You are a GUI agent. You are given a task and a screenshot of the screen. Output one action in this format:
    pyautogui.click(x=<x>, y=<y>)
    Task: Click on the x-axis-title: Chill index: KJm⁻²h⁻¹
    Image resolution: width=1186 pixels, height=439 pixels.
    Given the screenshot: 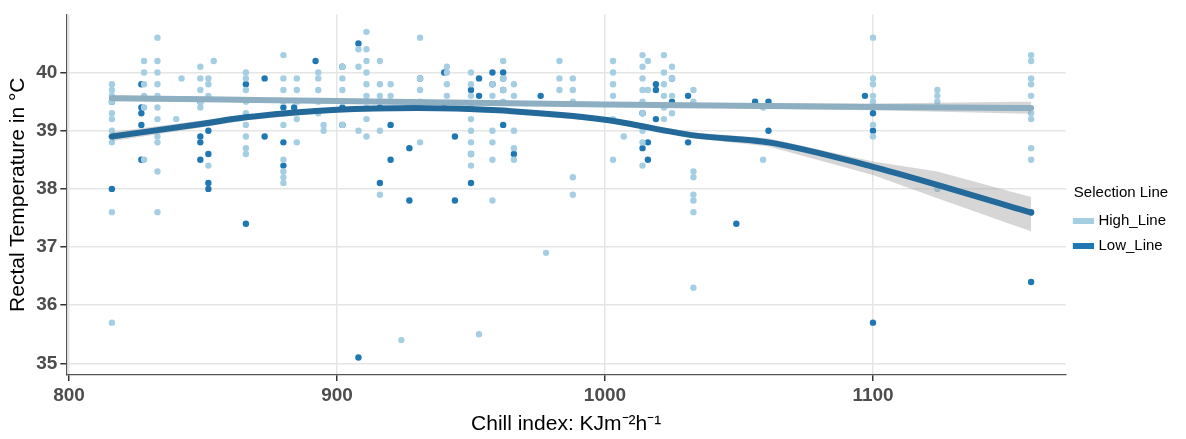 What is the action you would take?
    pyautogui.click(x=566, y=423)
    